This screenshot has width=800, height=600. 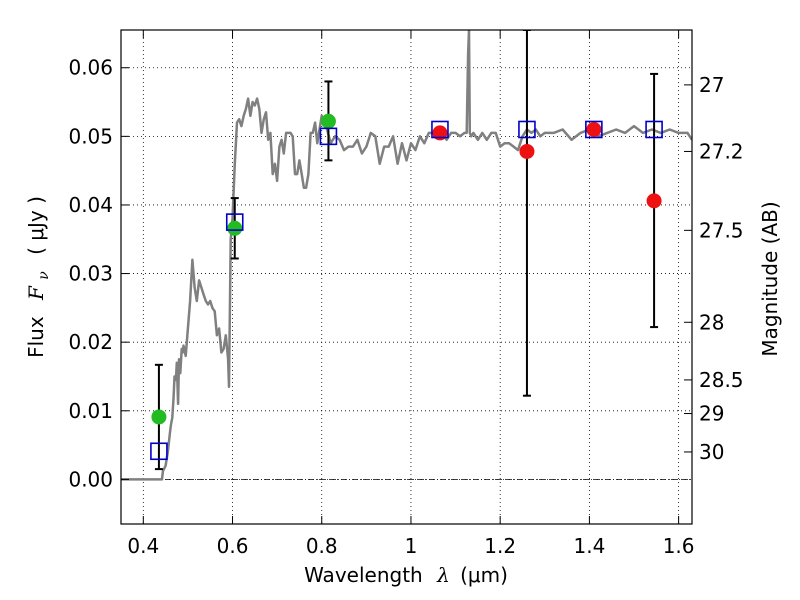 What do you see at coordinates (526, 213) in the screenshot?
I see `error-bar` at bounding box center [526, 213].